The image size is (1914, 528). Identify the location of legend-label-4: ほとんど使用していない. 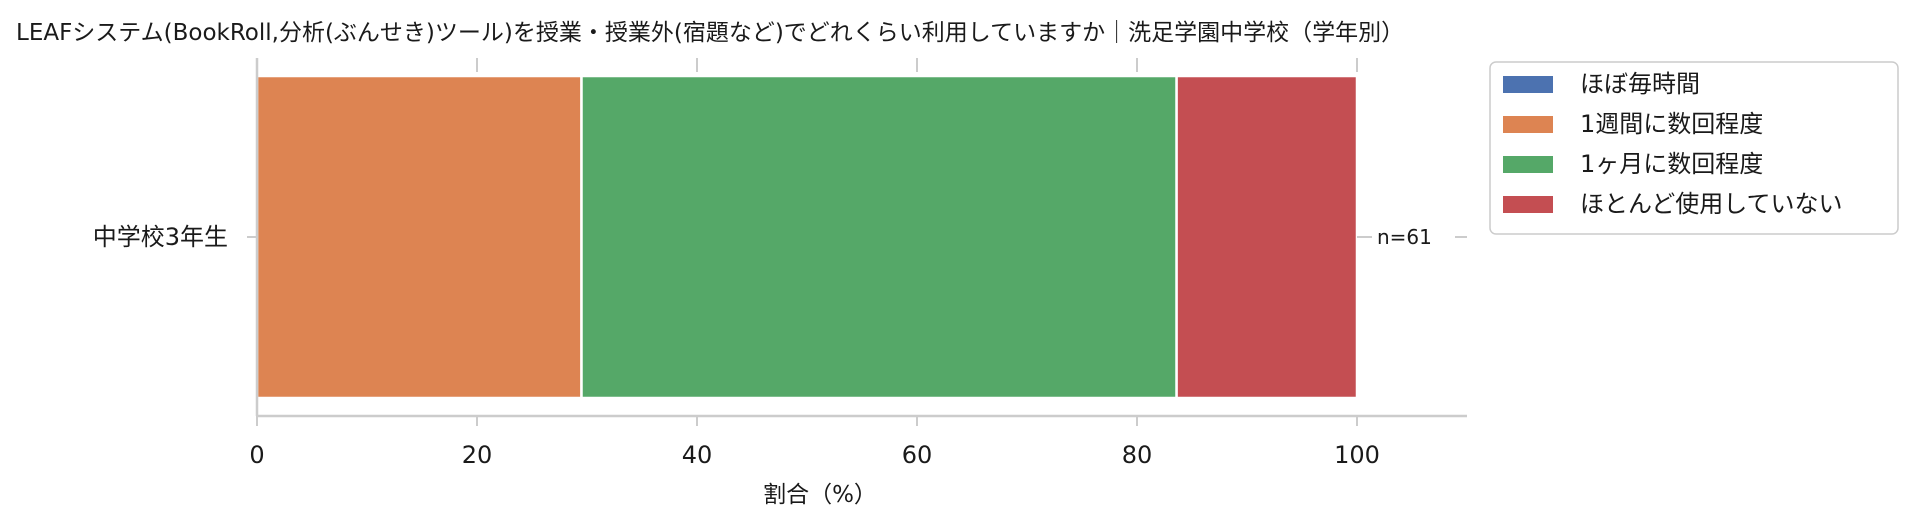
(1711, 204).